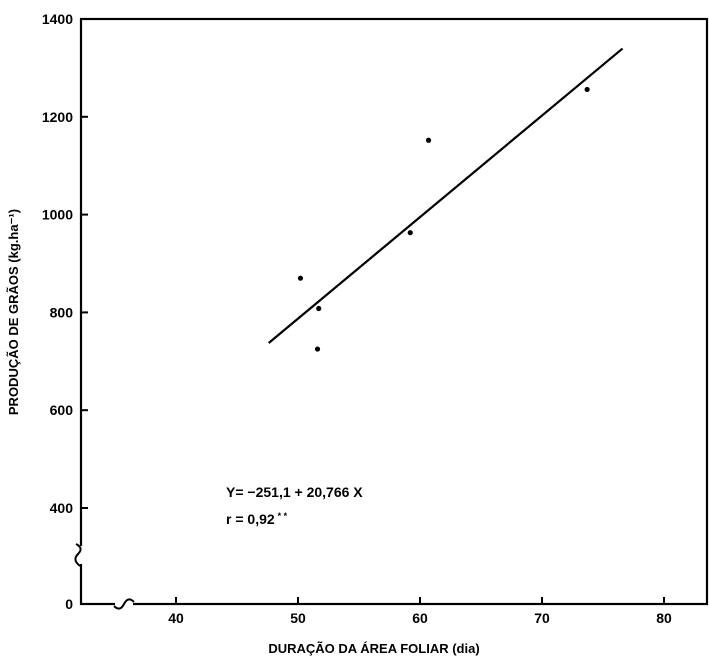 The image size is (709, 660). I want to click on y-axis-break, so click(80, 555).